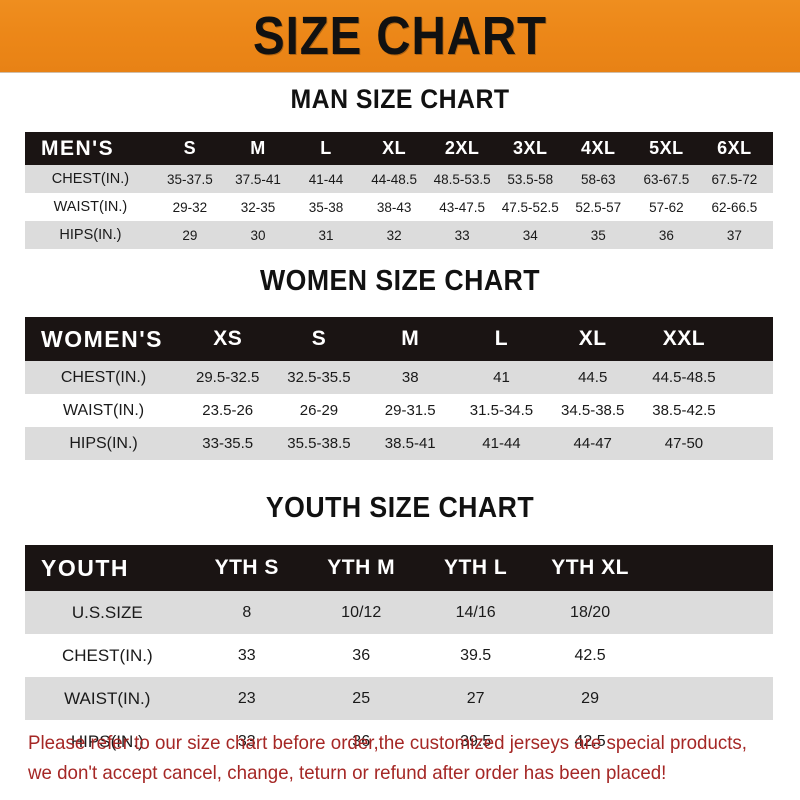 The height and width of the screenshot is (800, 800). Describe the element at coordinates (319, 339) in the screenshot. I see `women-column-header: S` at that location.